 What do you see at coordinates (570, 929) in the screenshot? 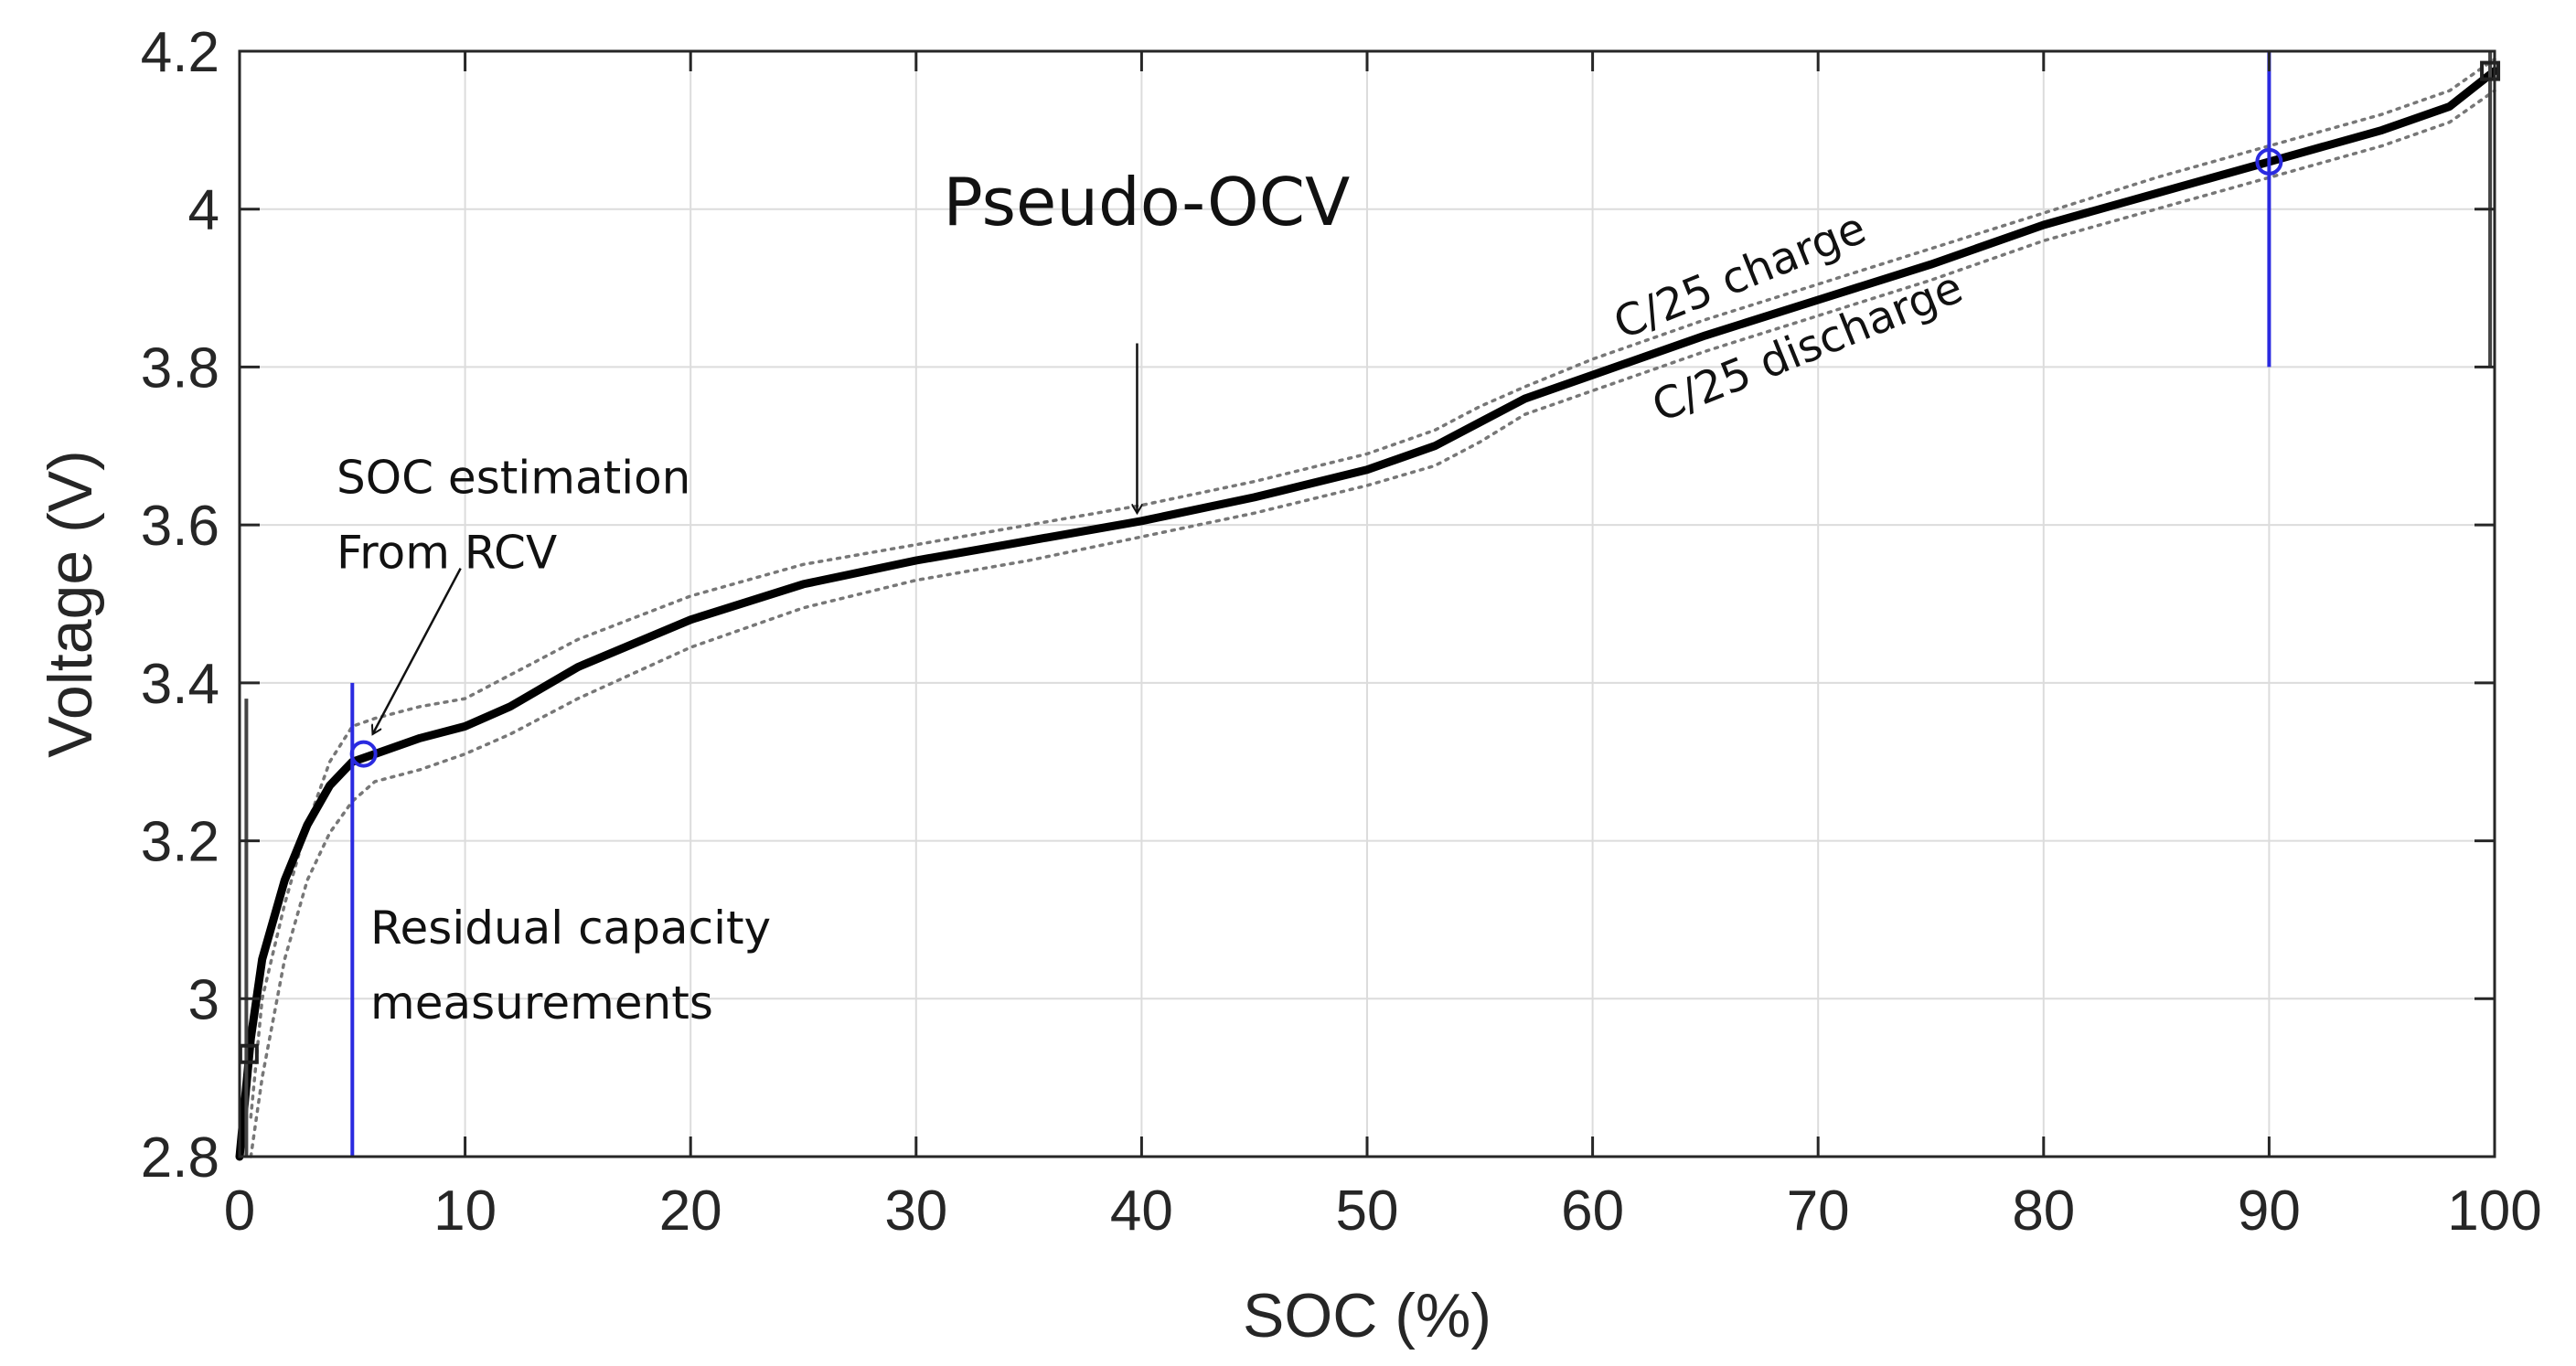
I see `annotation-residual-1: Residual capacity` at bounding box center [570, 929].